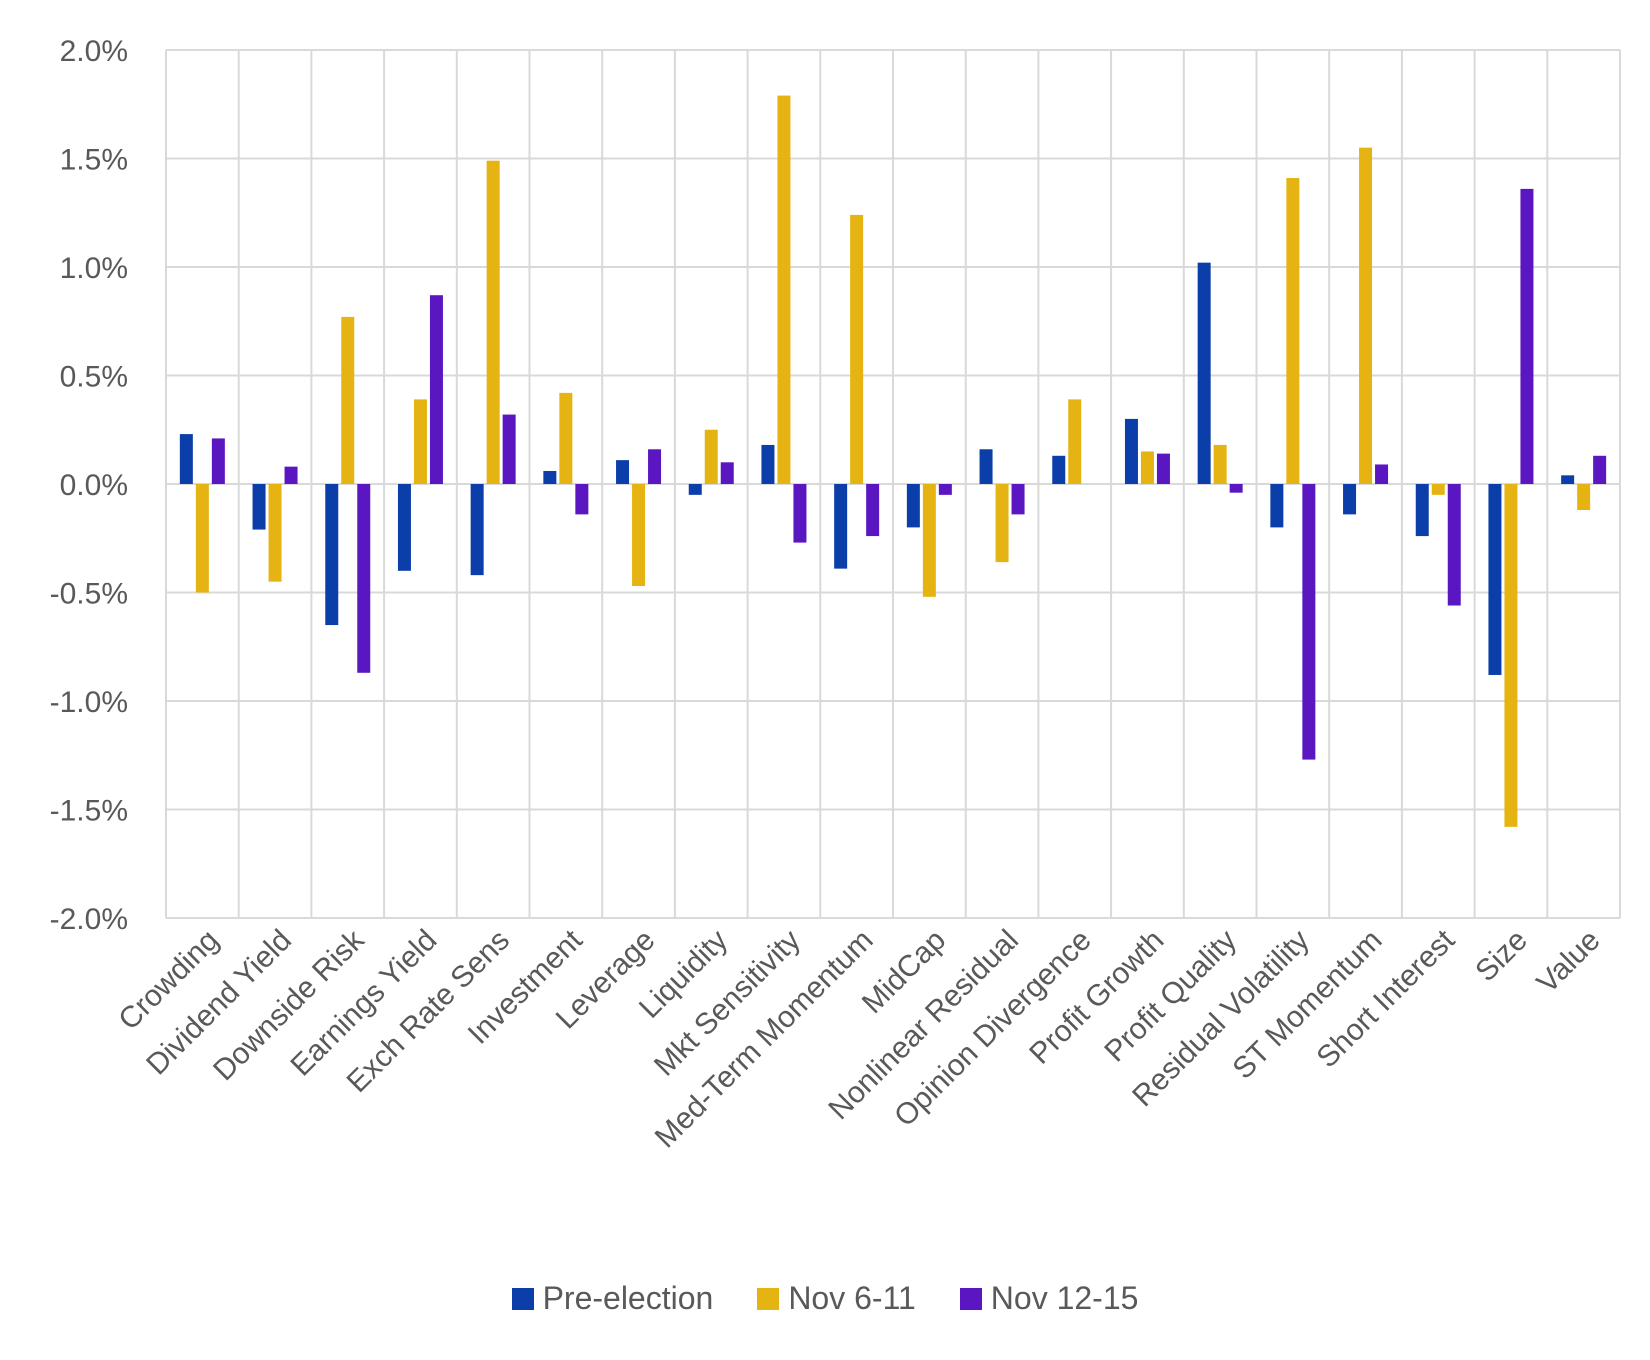 This screenshot has height=1360, width=1650. I want to click on legend-label-pre-election: Pre-election, so click(628, 1298).